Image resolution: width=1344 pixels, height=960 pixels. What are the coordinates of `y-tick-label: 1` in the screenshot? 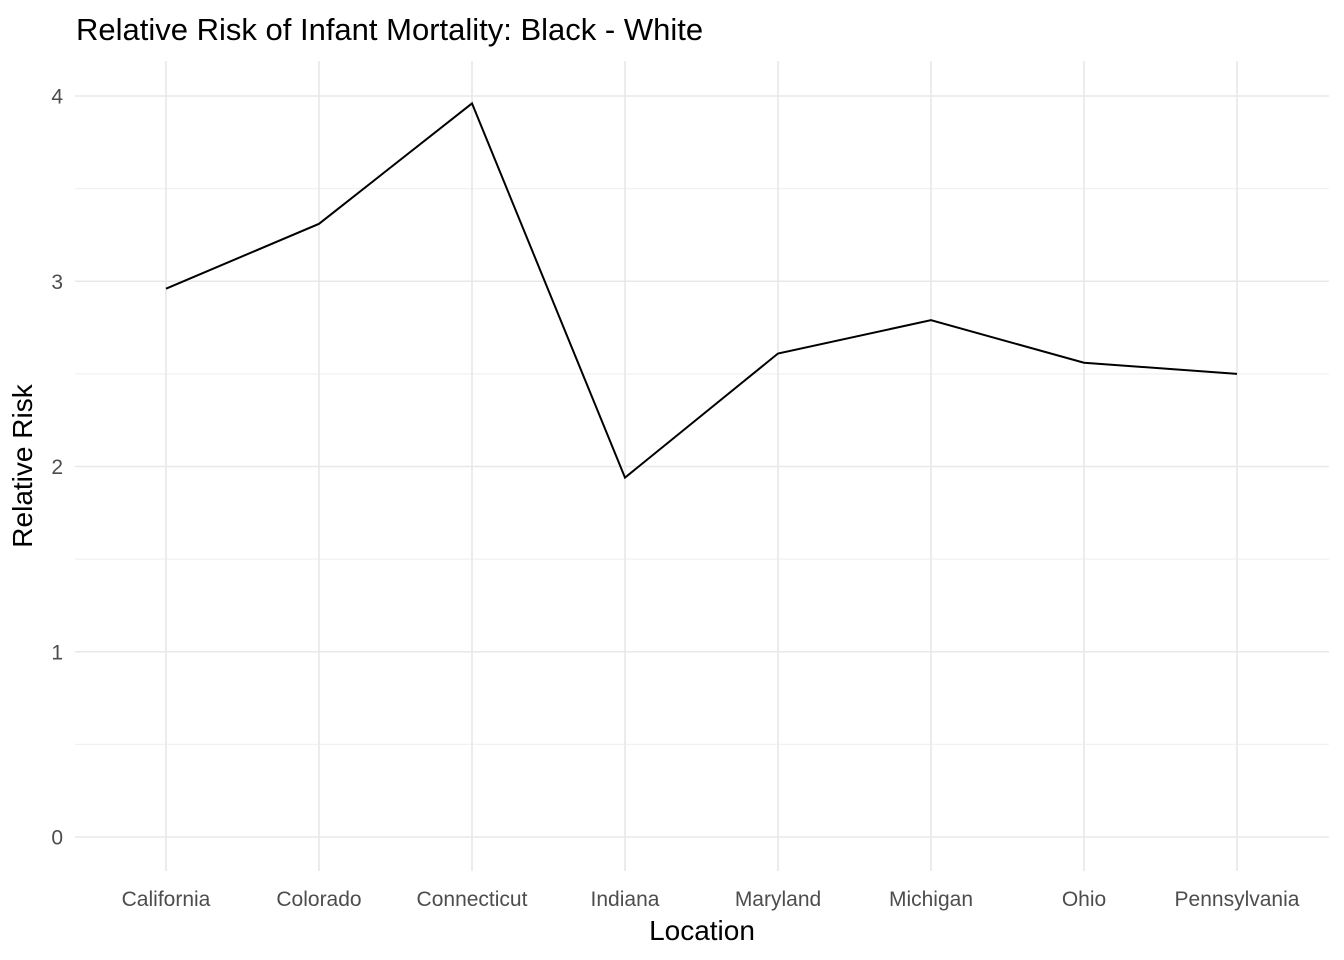 It's located at (57, 652).